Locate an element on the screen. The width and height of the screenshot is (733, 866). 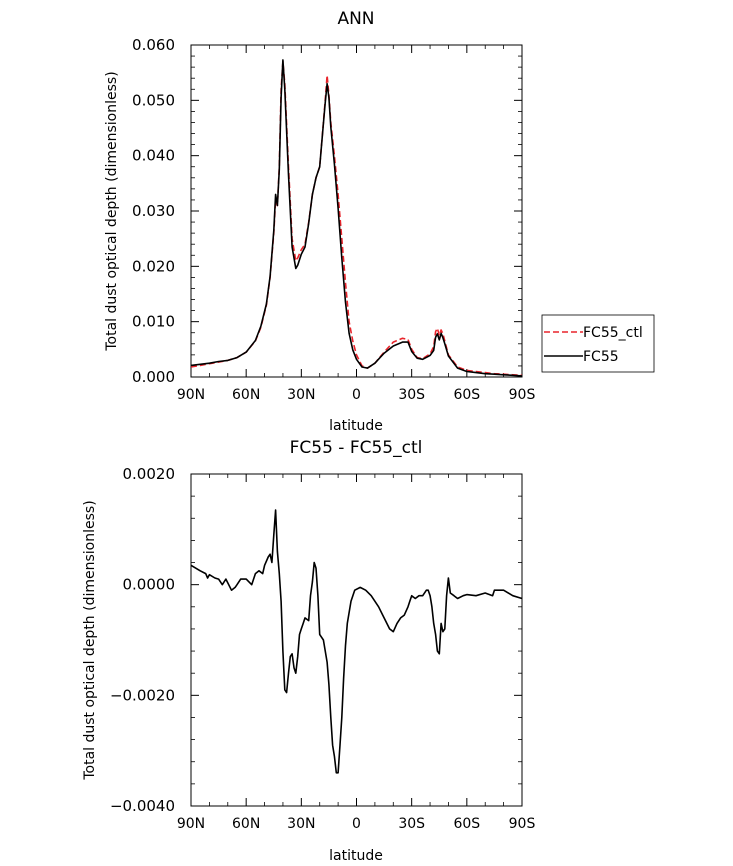
x-axis-label-top: latitude is located at coordinates (356, 426).